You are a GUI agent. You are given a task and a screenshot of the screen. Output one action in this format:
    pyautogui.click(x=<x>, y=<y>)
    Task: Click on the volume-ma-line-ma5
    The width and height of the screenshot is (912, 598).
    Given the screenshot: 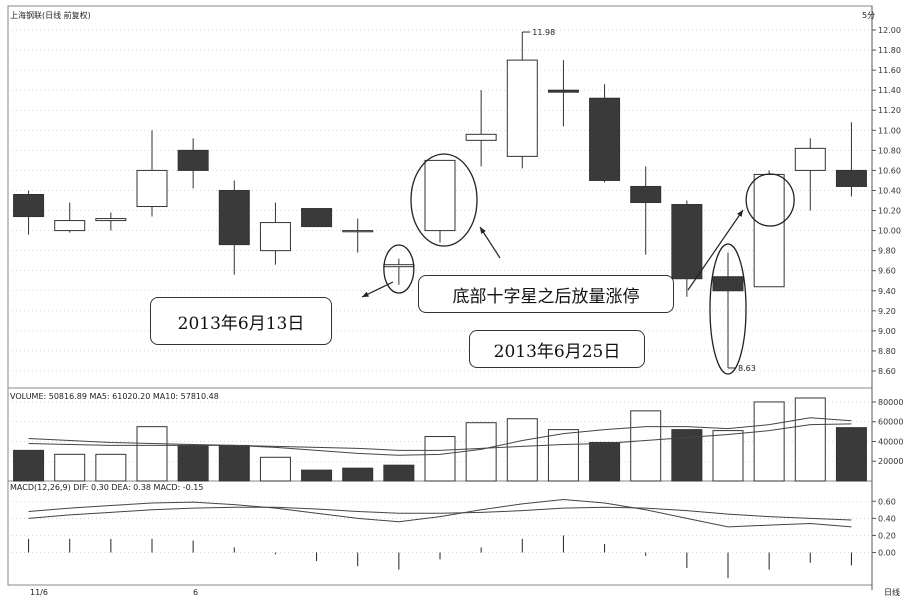 What is the action you would take?
    pyautogui.click(x=440, y=436)
    